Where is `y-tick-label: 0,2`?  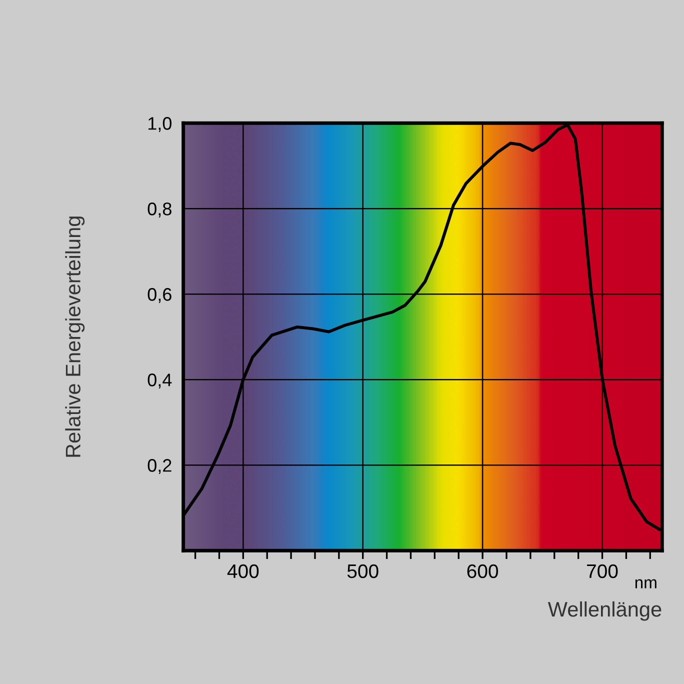
y-tick-label: 0,2 is located at coordinates (160, 466).